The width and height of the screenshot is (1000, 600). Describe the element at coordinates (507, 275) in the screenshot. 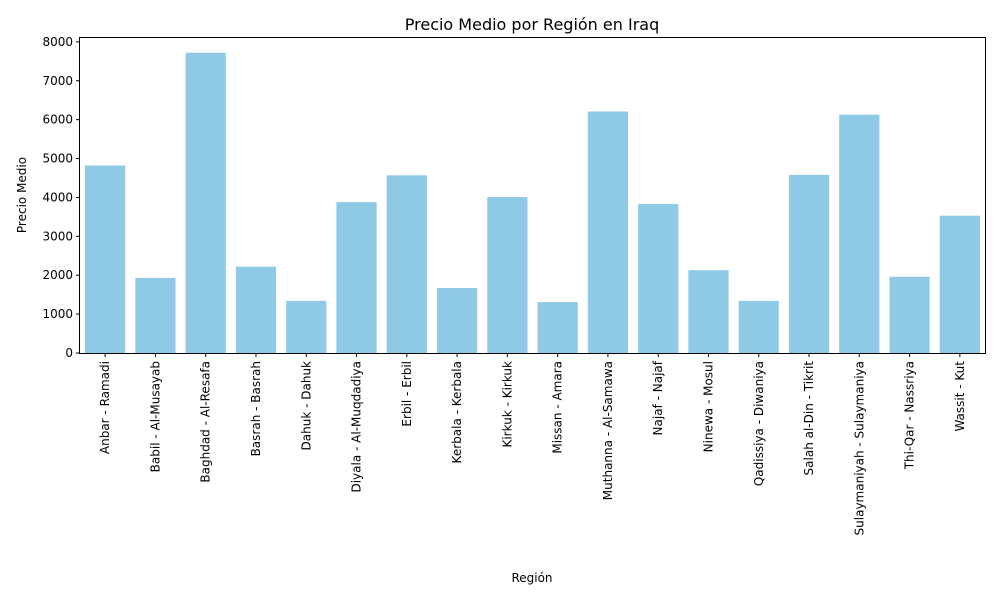

I see `bar-kirkuk-kirkuk` at that location.